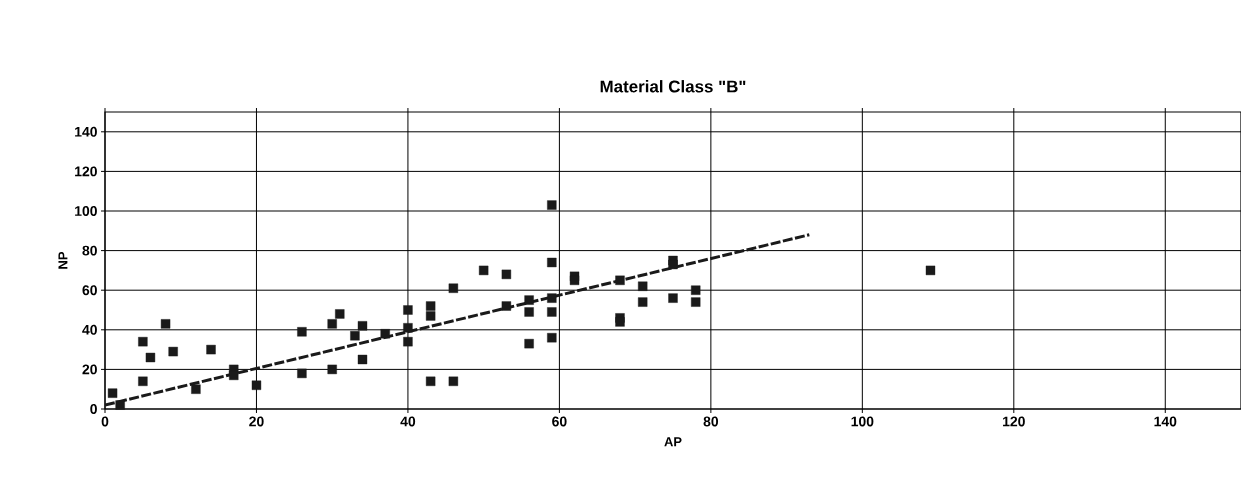 The image size is (1241, 500). I want to click on x-tick-label: 120, so click(1014, 421).